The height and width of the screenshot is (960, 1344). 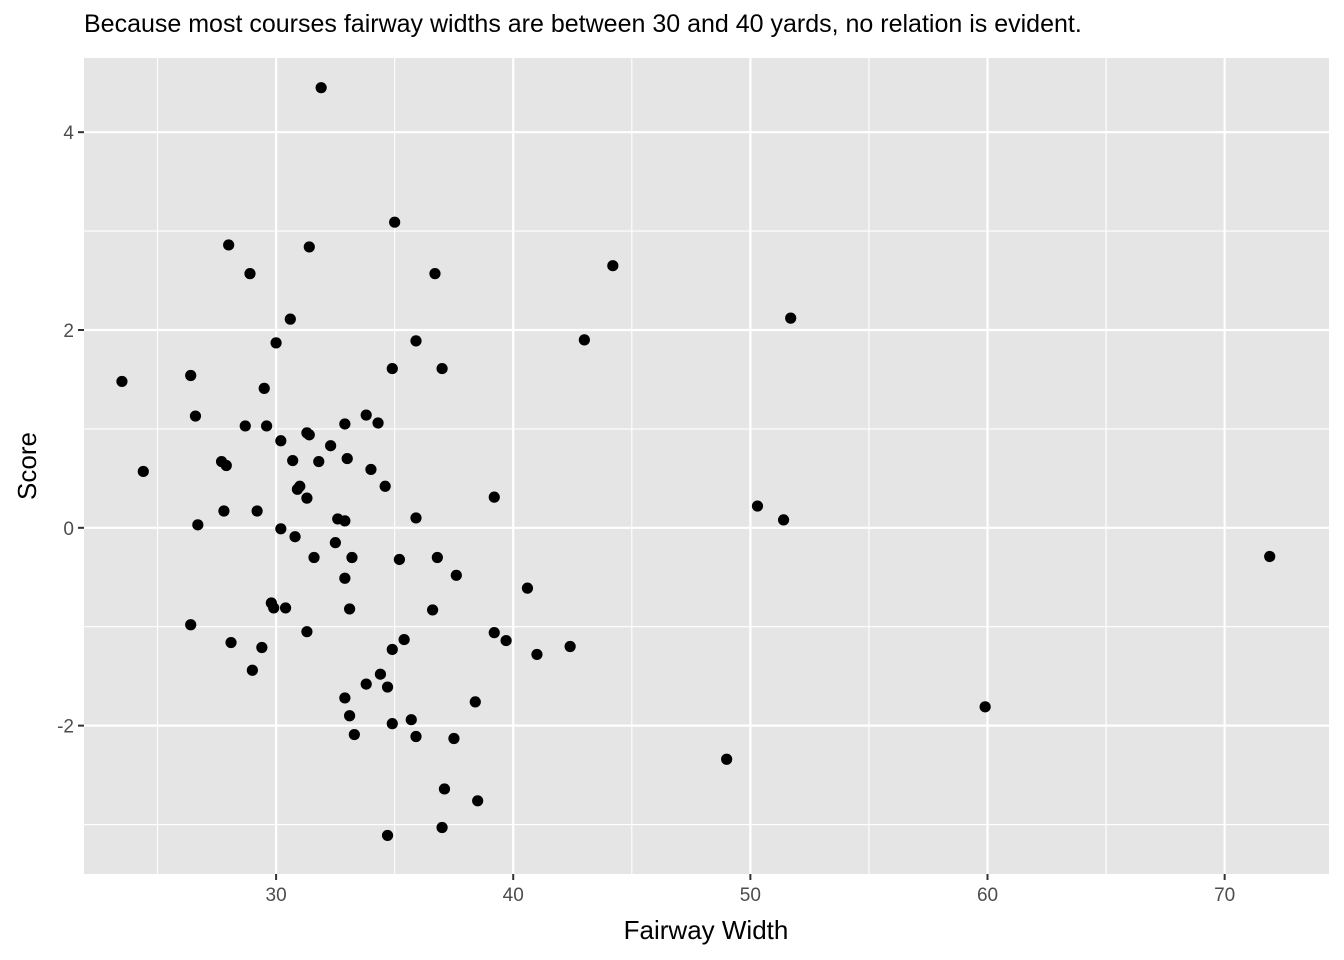 I want to click on x-axis-title: Fairway Width, so click(x=706, y=930).